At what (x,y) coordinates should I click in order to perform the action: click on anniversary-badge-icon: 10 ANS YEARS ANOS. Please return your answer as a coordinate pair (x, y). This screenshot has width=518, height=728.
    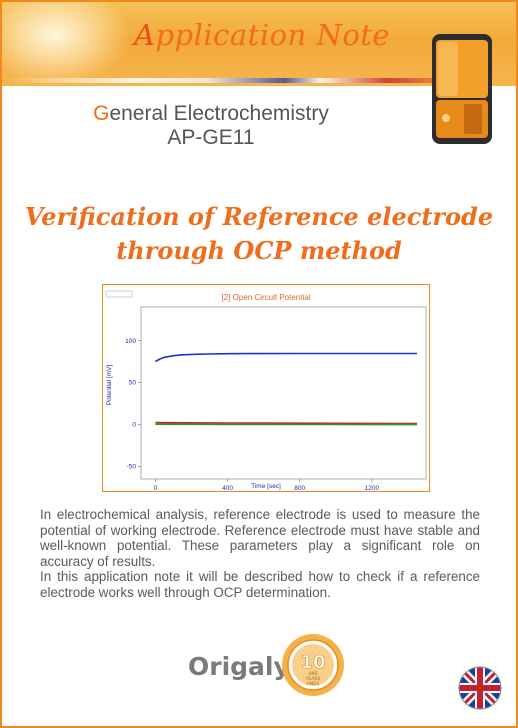
    Looking at the image, I should click on (313, 665).